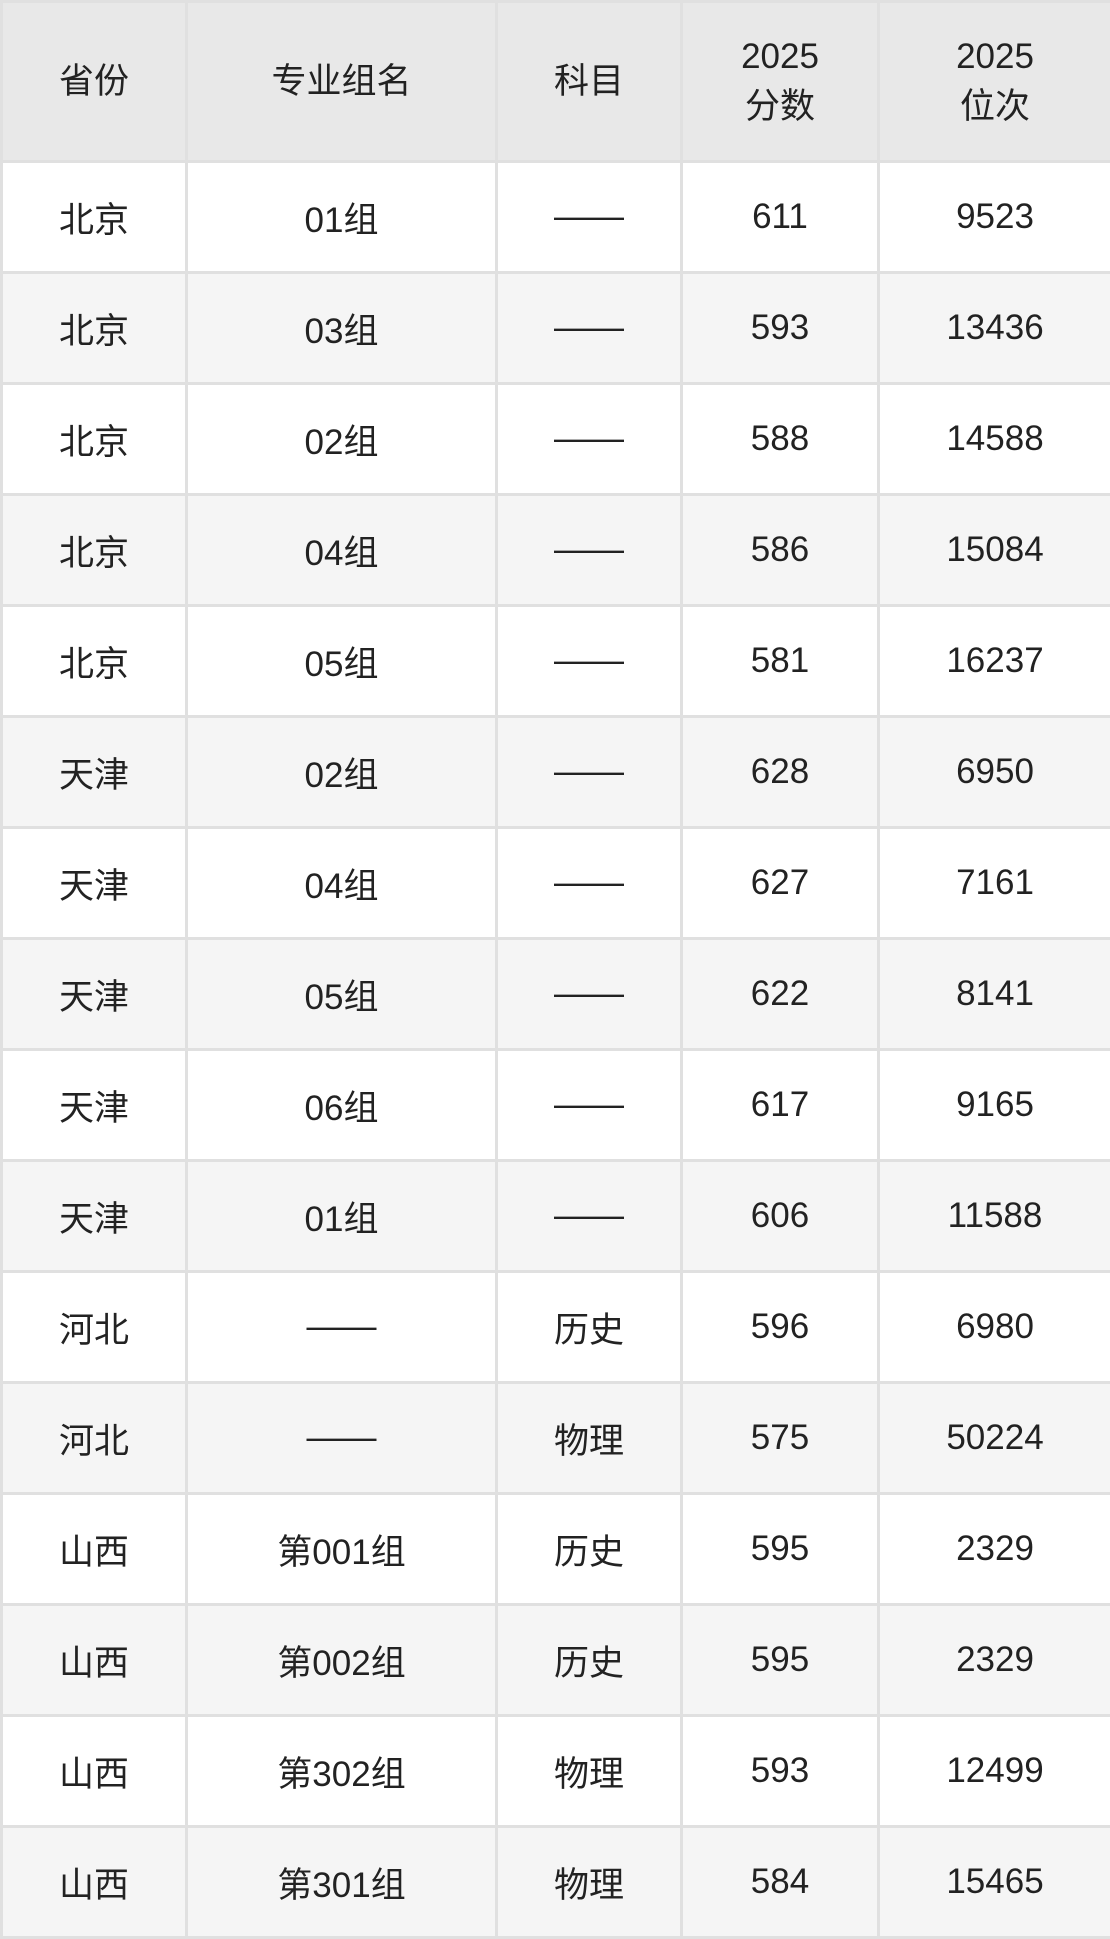 The height and width of the screenshot is (1939, 1110). What do you see at coordinates (994, 550) in the screenshot?
I see `cell-rank: 15084` at bounding box center [994, 550].